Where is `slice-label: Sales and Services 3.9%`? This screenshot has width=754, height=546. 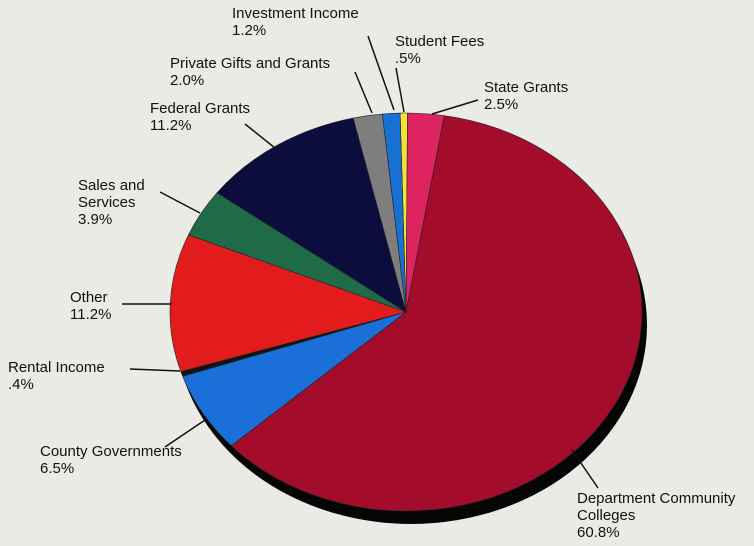 slice-label: Sales and Services 3.9% is located at coordinates (115, 202).